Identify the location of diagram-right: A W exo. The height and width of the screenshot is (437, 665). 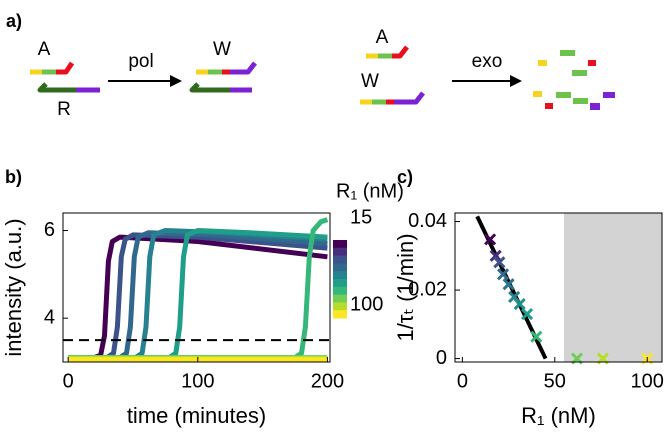
(487, 68).